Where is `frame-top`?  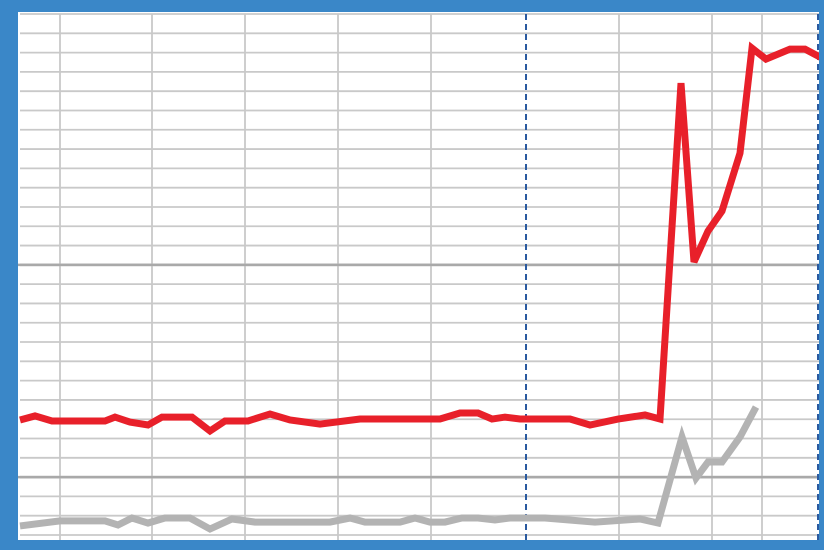 frame-top is located at coordinates (412, 6).